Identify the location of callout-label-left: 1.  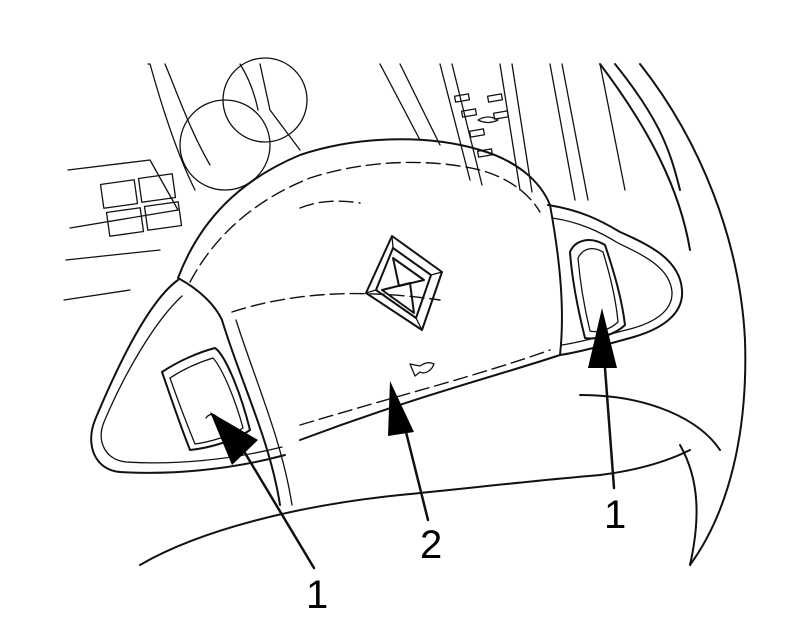
(317, 595).